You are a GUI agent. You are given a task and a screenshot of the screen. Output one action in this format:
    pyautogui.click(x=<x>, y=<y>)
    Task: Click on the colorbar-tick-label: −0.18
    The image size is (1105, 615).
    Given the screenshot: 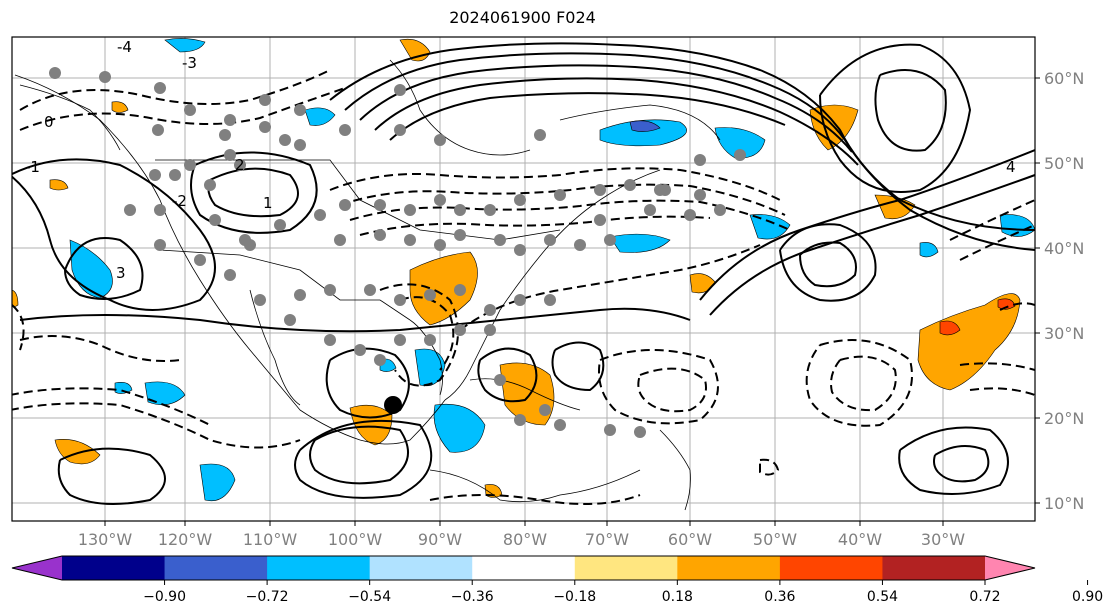 What is the action you would take?
    pyautogui.click(x=574, y=597)
    